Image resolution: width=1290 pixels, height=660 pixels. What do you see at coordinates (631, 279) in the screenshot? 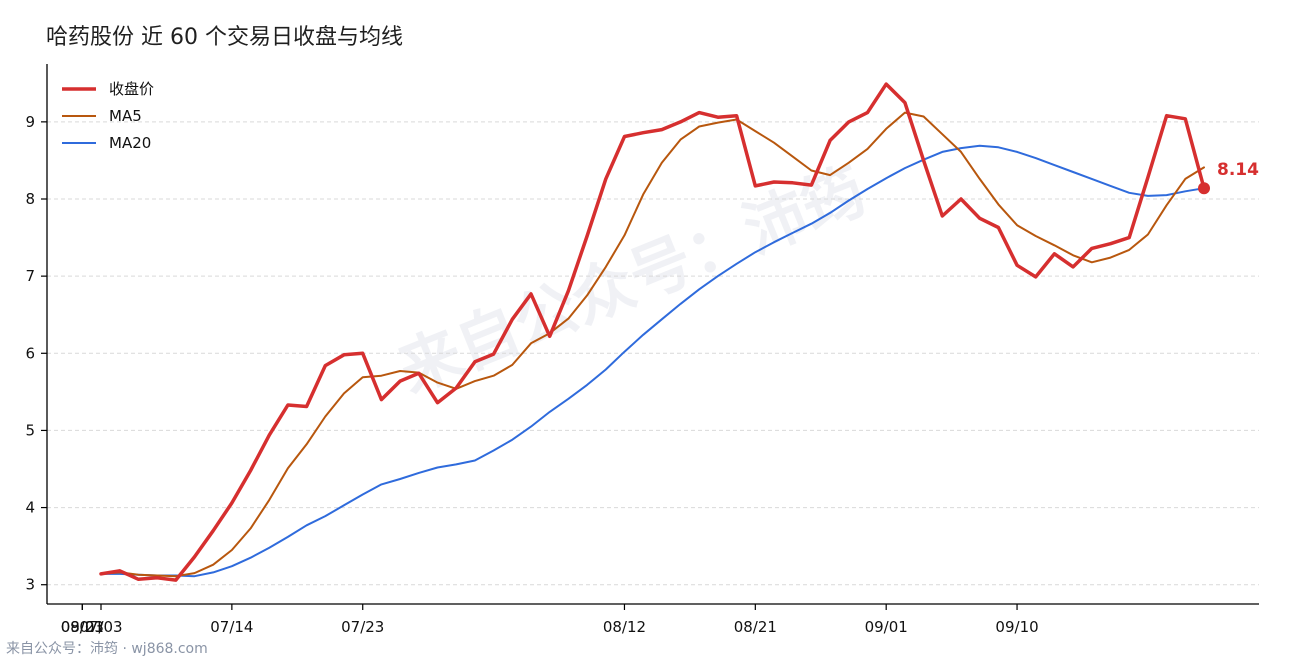
I see `watermark: 来自公众号：沛筠` at bounding box center [631, 279].